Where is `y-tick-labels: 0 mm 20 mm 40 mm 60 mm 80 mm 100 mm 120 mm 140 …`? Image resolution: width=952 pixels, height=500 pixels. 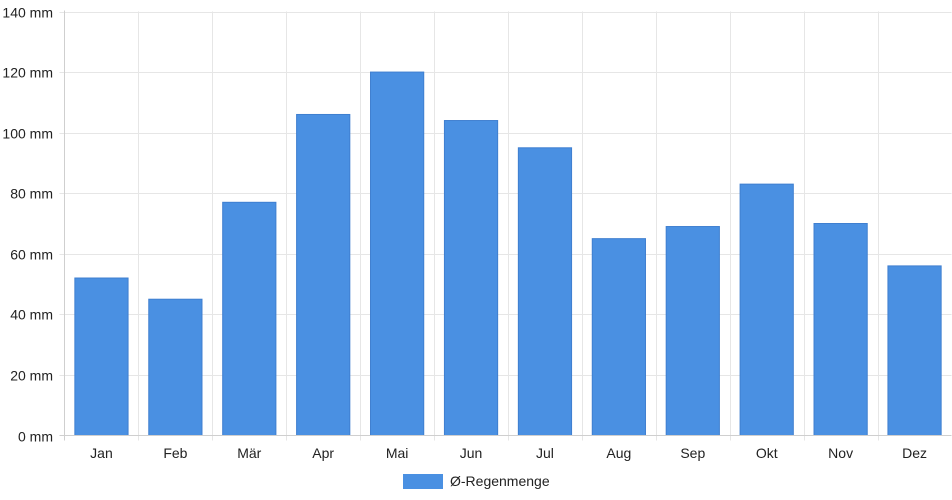 y-tick-labels: 0 mm 20 mm 40 mm 60 mm 80 mm 100 mm 120 mm 140 … is located at coordinates (27, 225).